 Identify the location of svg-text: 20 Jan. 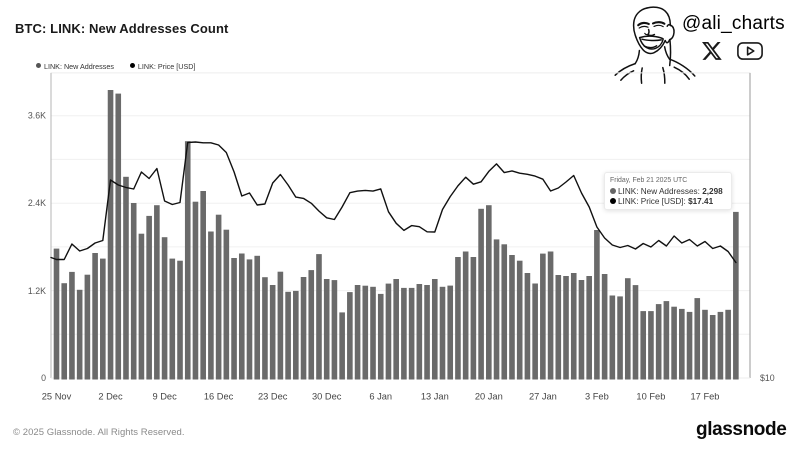
(489, 397).